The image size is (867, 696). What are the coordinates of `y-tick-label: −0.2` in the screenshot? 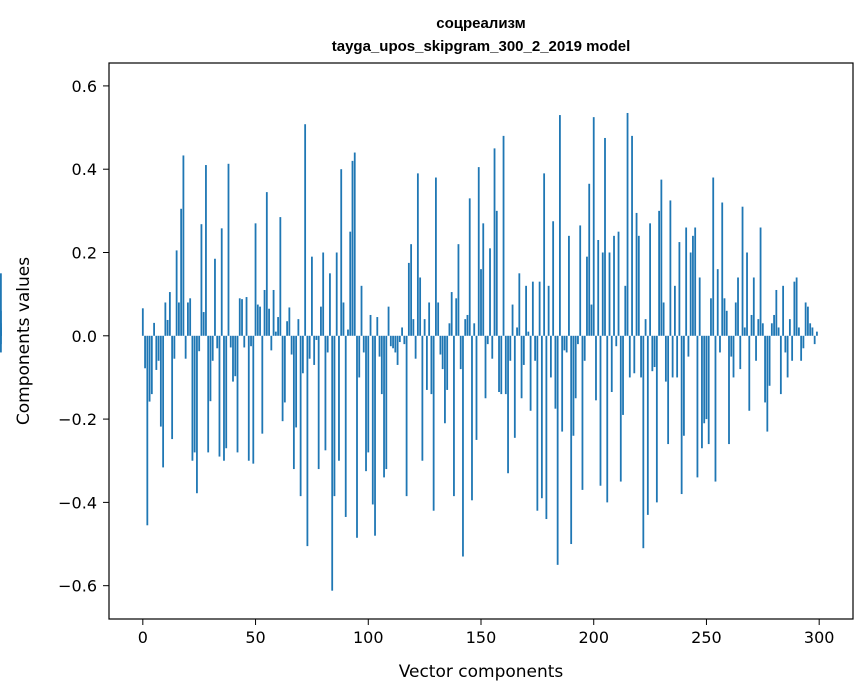 It's located at (77, 419).